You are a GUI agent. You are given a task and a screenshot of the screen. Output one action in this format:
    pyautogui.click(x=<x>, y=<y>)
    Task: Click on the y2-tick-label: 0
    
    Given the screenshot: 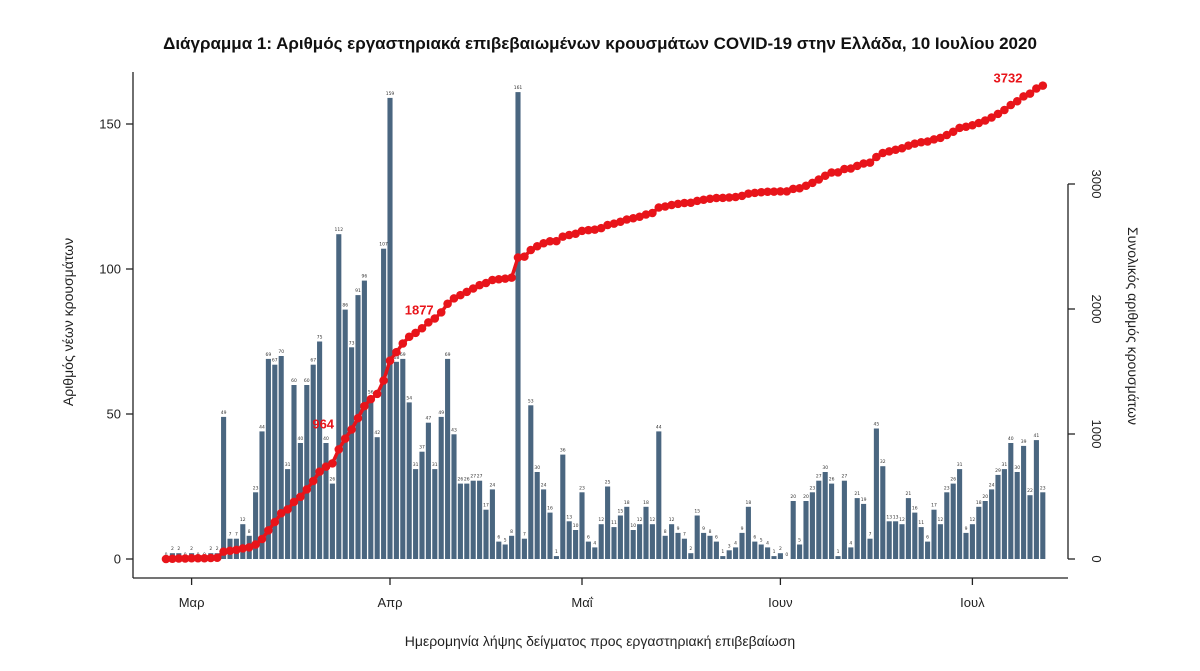 What is the action you would take?
    pyautogui.click(x=1096, y=558)
    